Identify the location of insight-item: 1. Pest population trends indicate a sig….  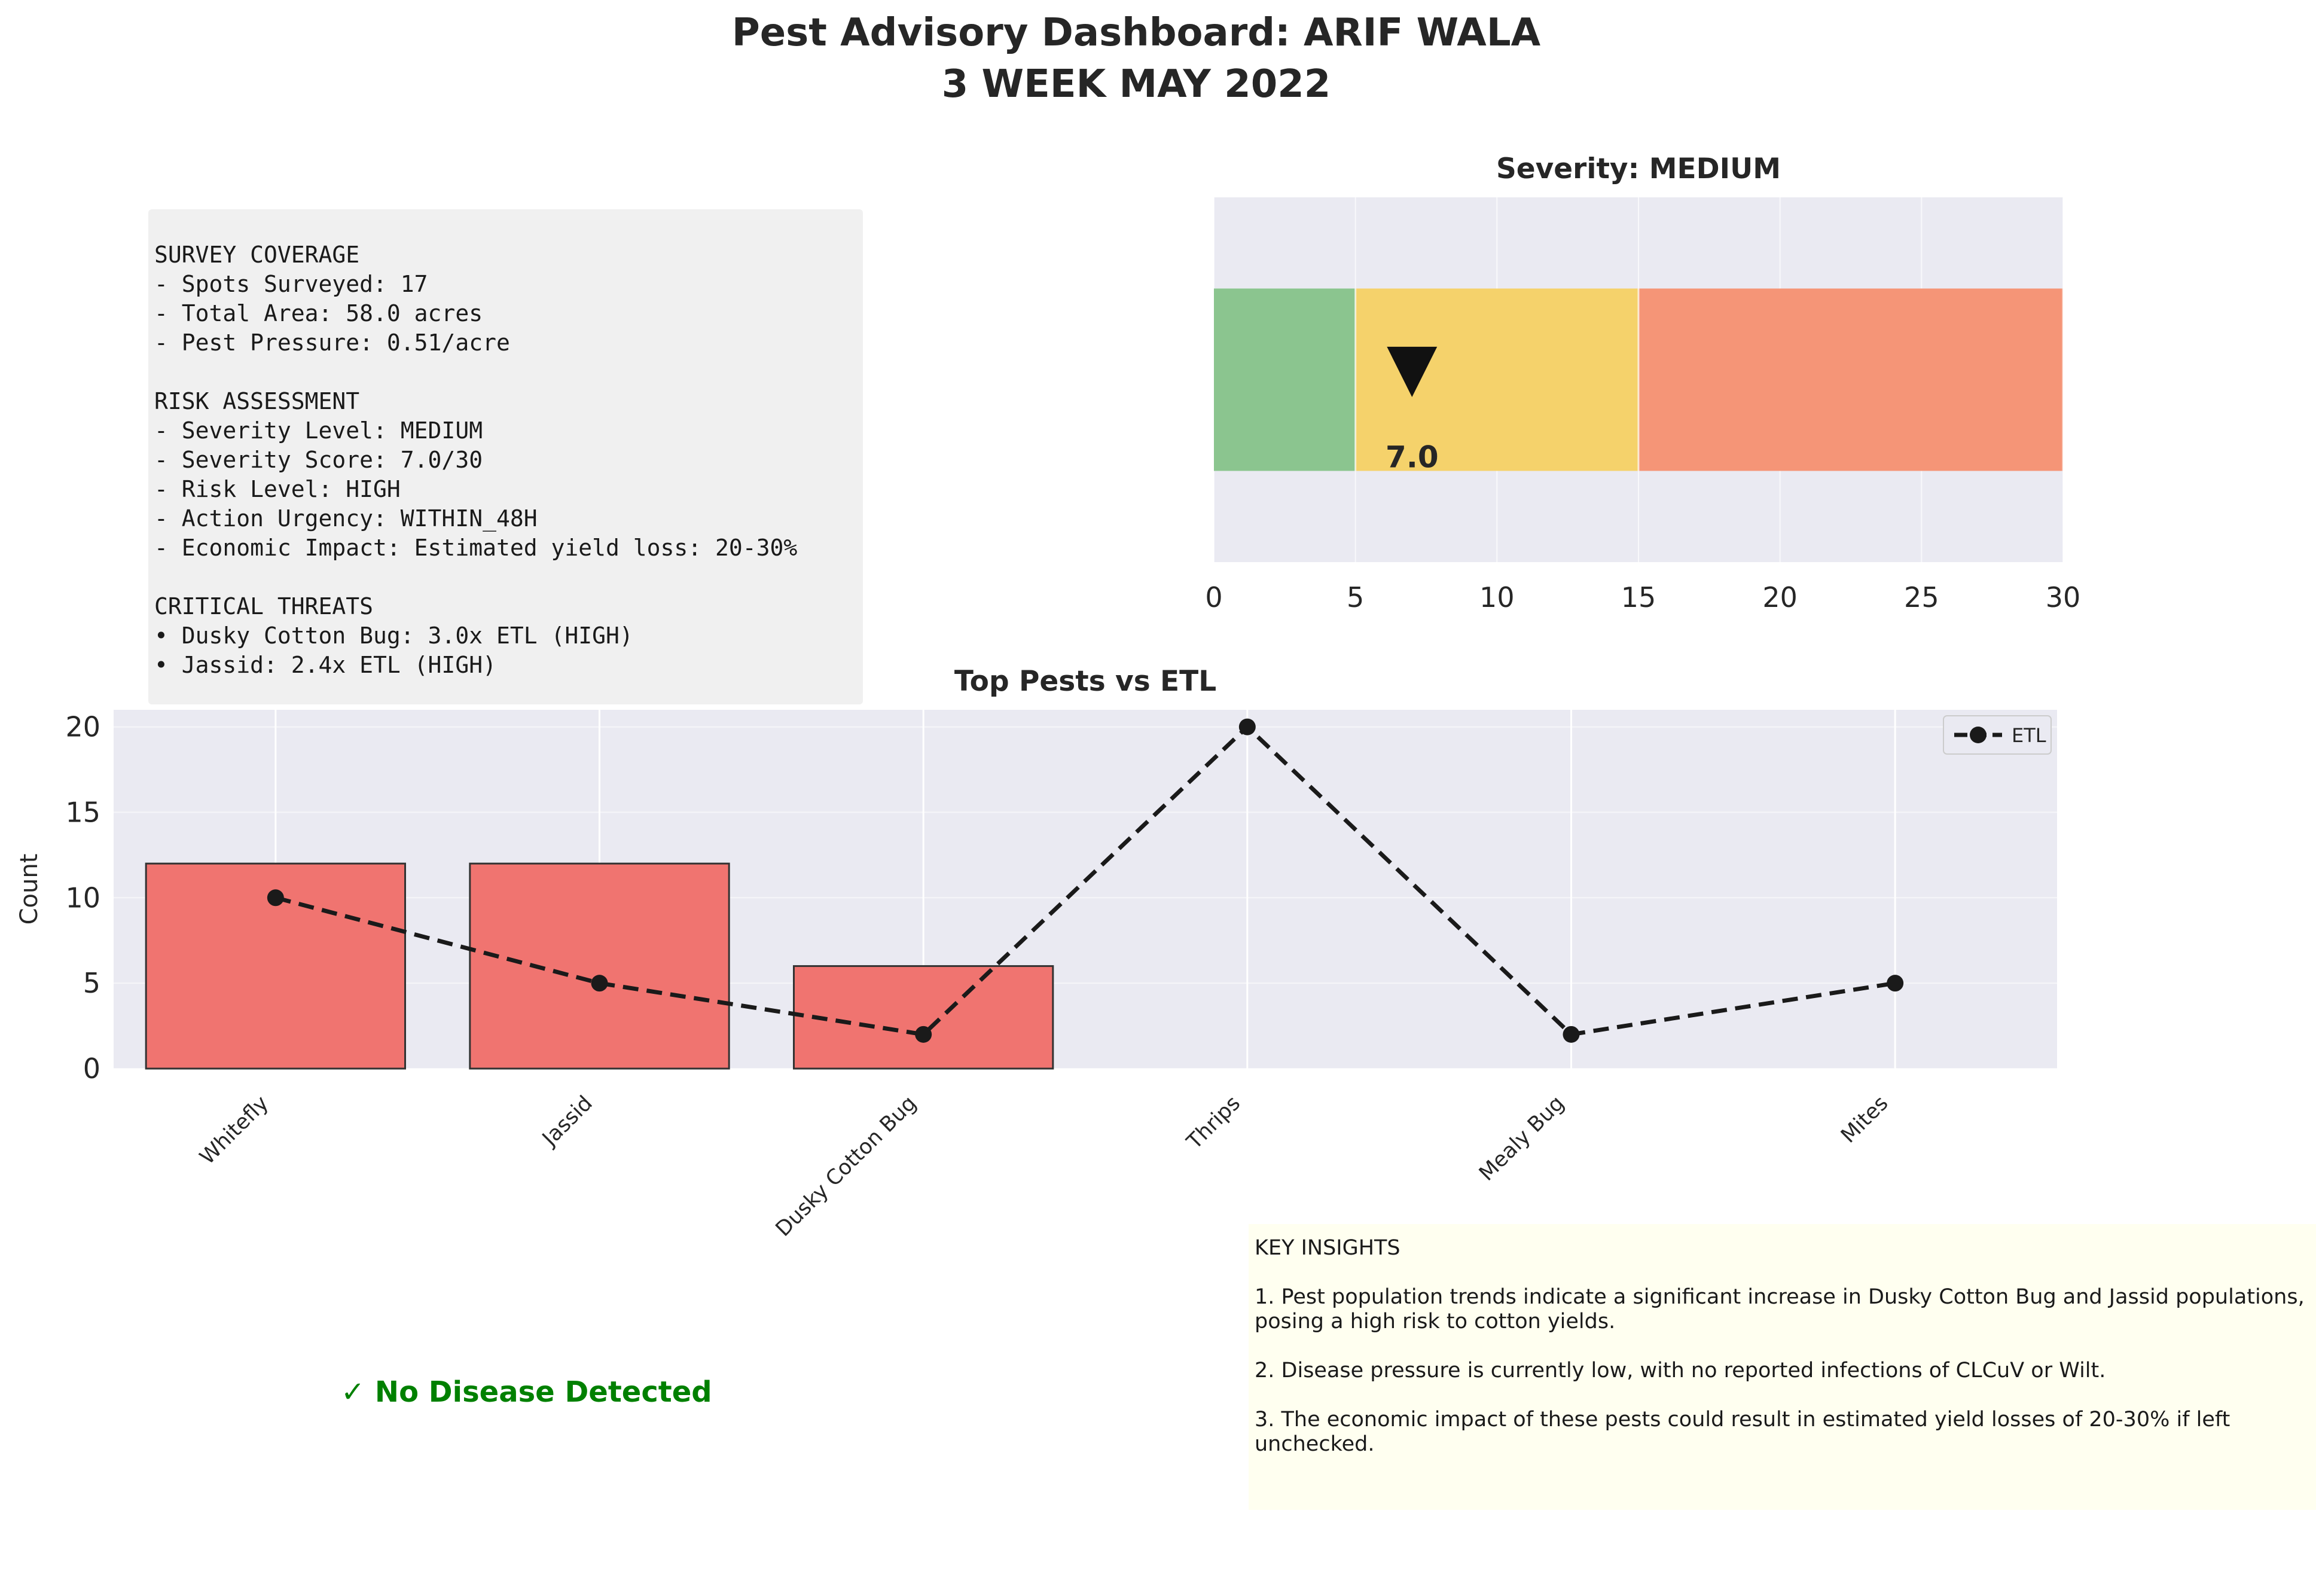
(1780, 1309).